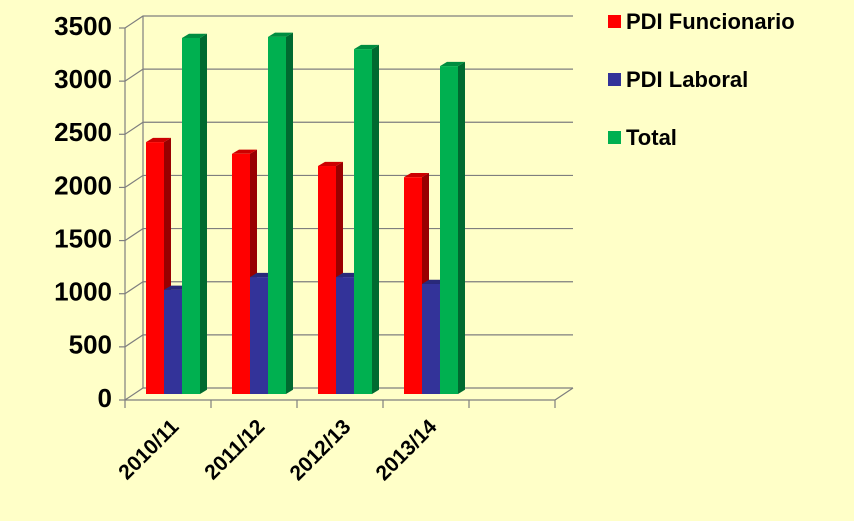  I want to click on y-tick-label: 3000, so click(83, 79).